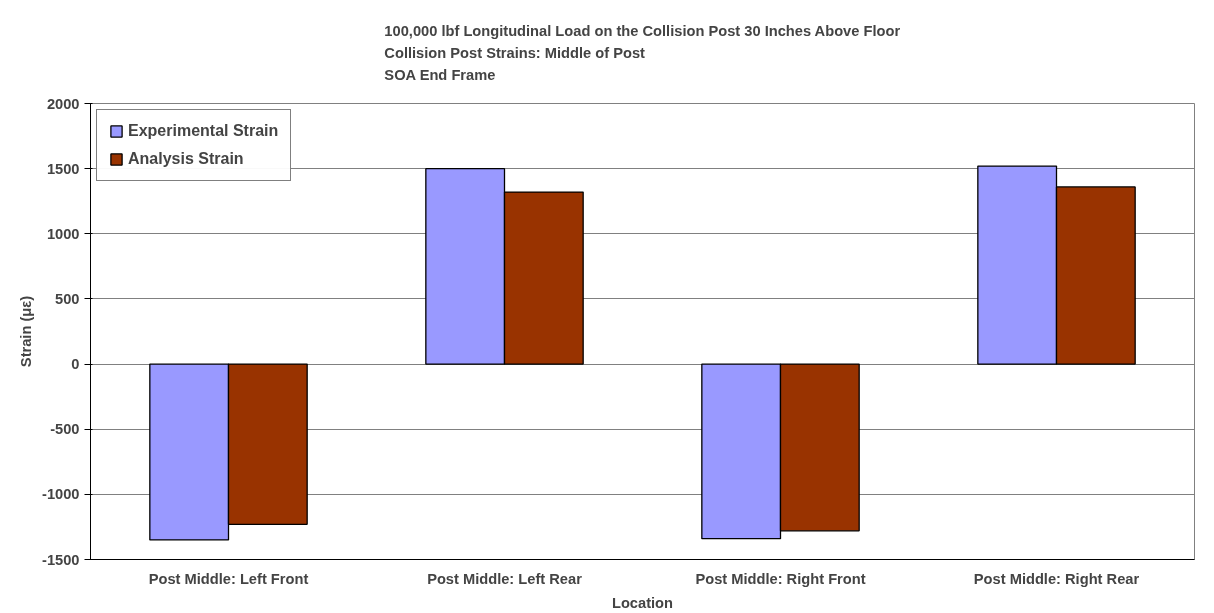 This screenshot has width=1214, height=613. What do you see at coordinates (505, 578) in the screenshot?
I see `x-tick-label: Post Middle: Left Rear` at bounding box center [505, 578].